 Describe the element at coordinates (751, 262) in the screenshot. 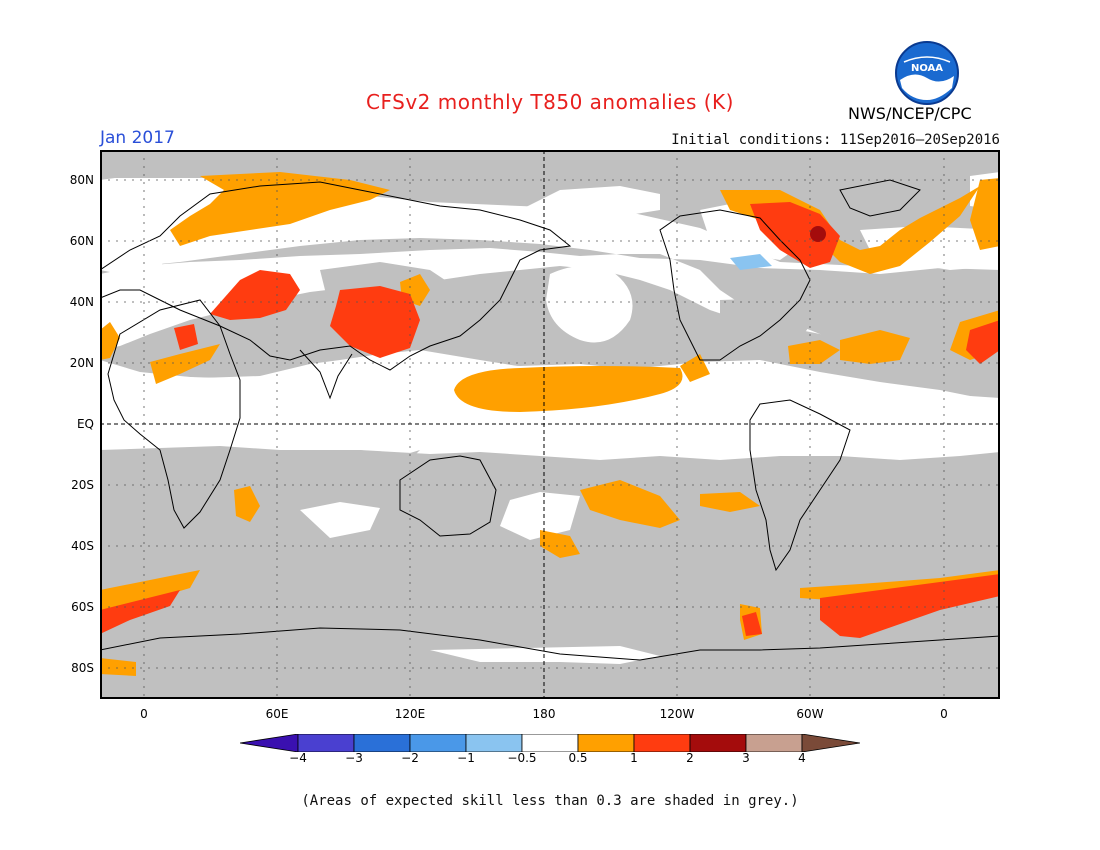

I see `anomaly-neg` at that location.